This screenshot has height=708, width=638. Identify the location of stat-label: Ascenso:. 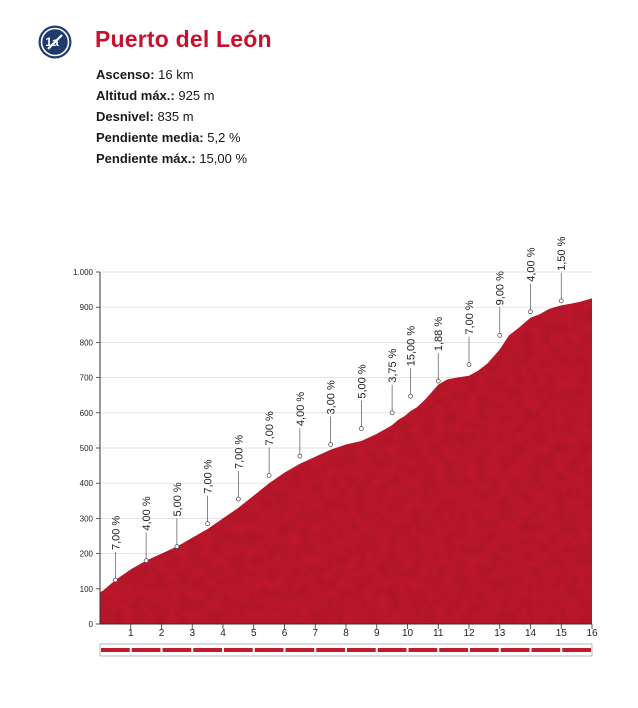
(125, 74).